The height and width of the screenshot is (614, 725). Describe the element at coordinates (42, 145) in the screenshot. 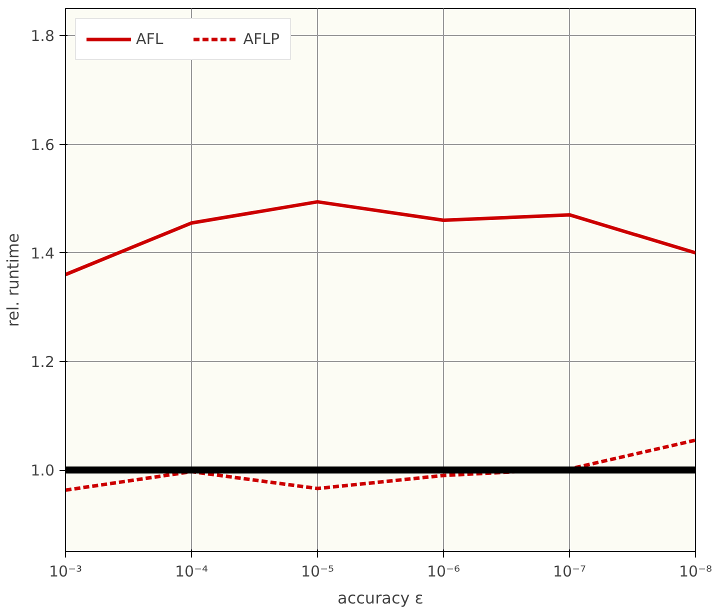

I see `y-tick-label: 1.6` at that location.